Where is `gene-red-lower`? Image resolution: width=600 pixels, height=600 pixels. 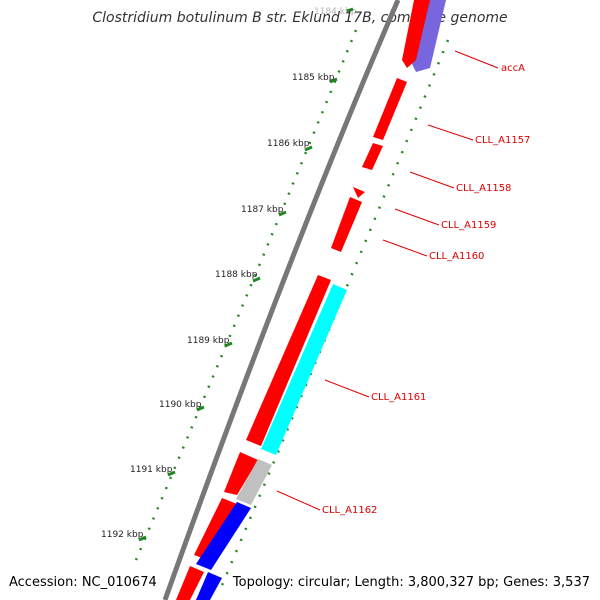
gene-red-lower is located at coordinates (215, 529).